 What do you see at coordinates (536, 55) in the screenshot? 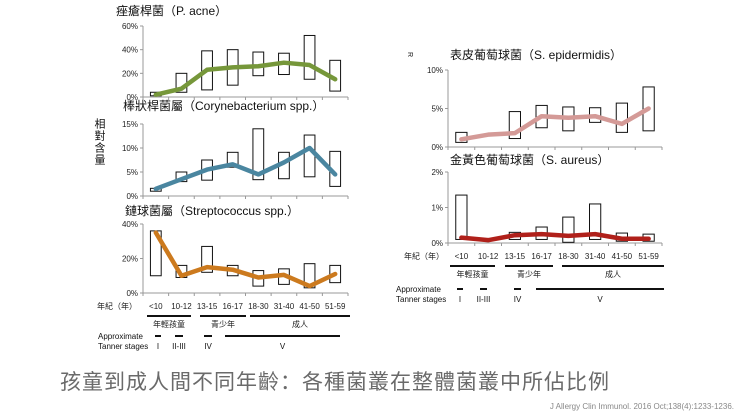
I see `chart-title: 表皮葡萄球菌（S. epidermidis）` at bounding box center [536, 55].